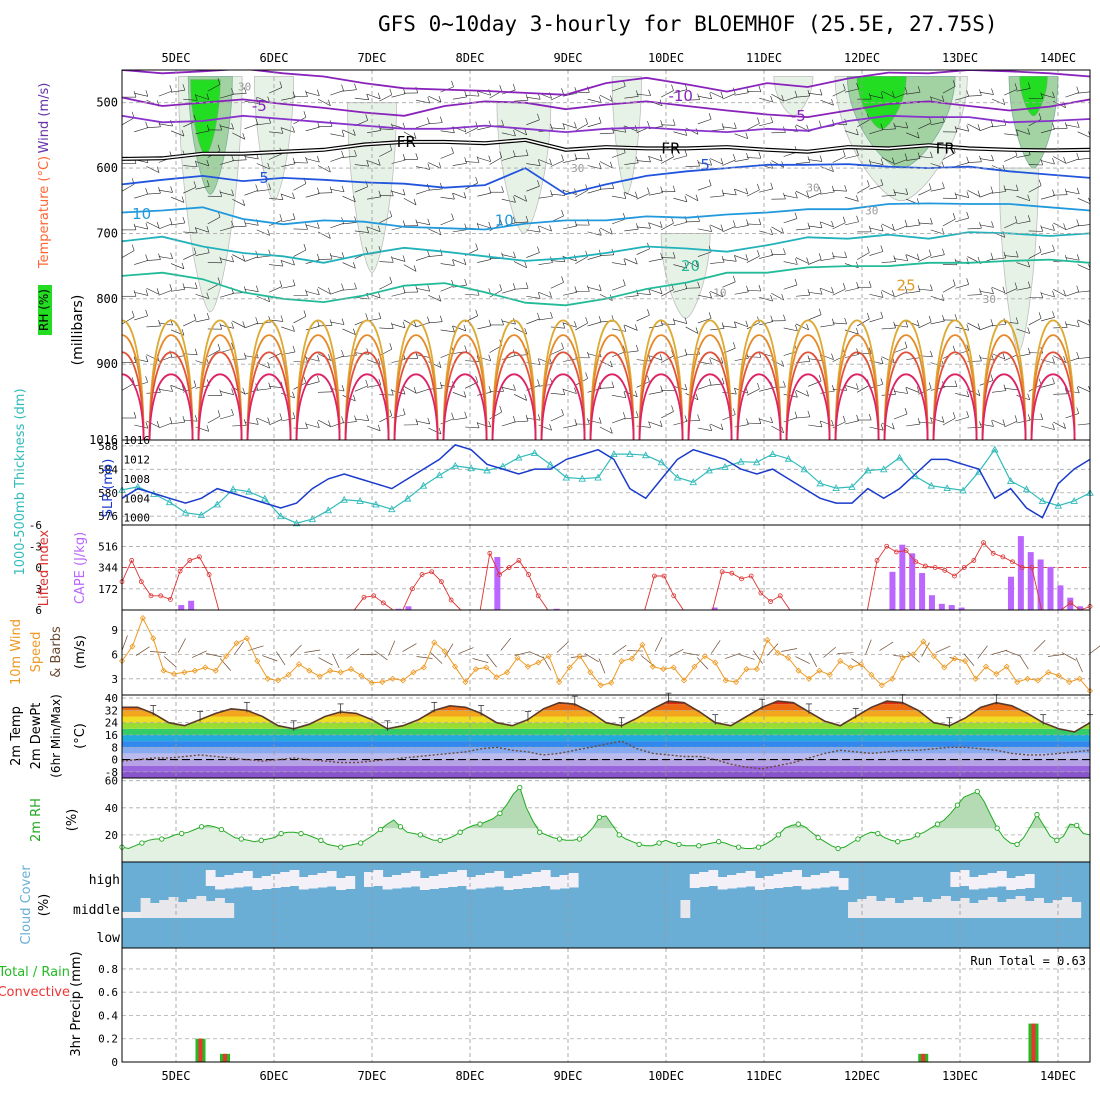 Image resolution: width=1100 pixels, height=1100 pixels. I want to click on isotherm-warm-loop, so click(269, 379).